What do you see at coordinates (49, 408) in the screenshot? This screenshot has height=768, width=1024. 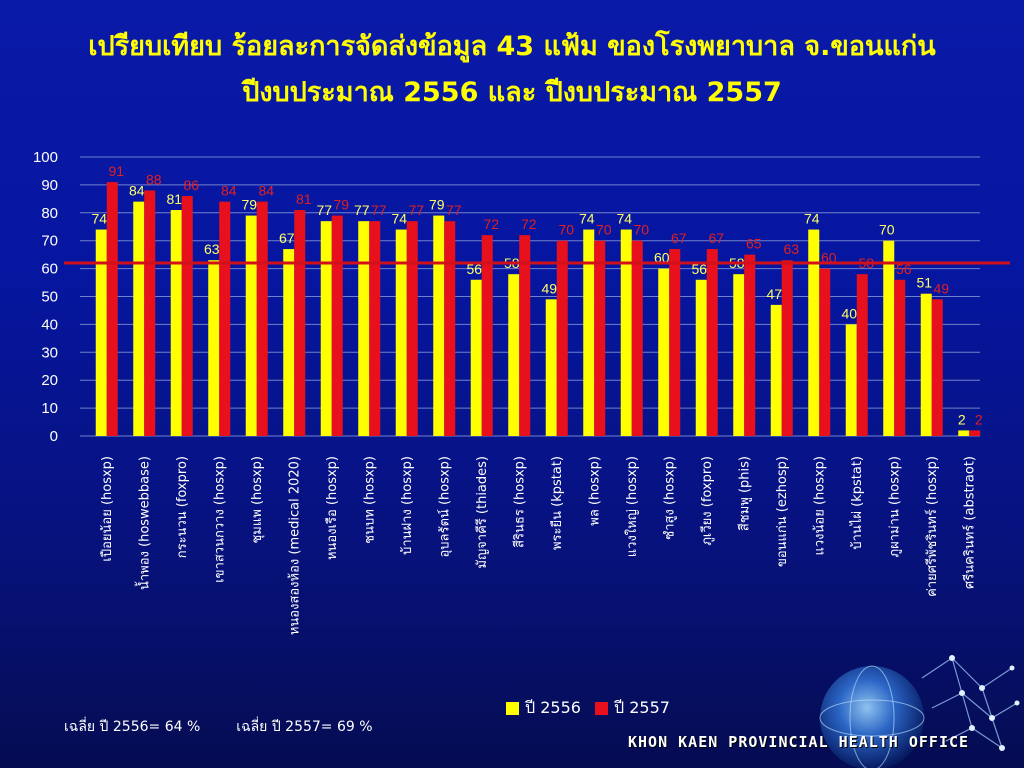 I see `y-tick-label-10: 10` at bounding box center [49, 408].